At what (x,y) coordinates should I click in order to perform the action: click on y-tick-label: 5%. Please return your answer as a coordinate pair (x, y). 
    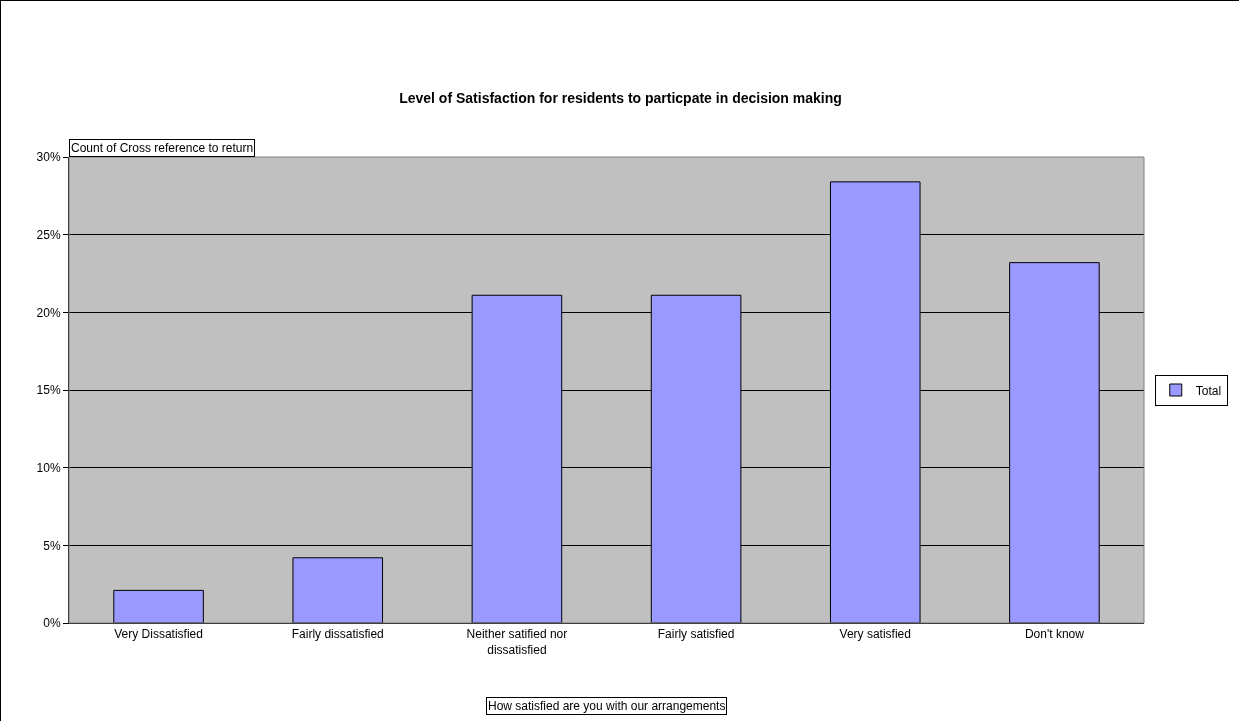
    Looking at the image, I should click on (52, 545).